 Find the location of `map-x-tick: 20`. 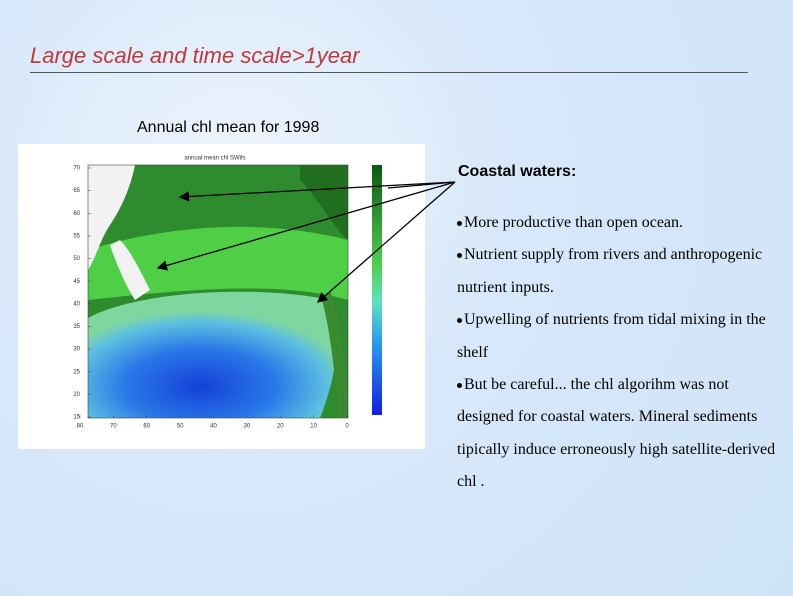

map-x-tick: 20 is located at coordinates (280, 427).